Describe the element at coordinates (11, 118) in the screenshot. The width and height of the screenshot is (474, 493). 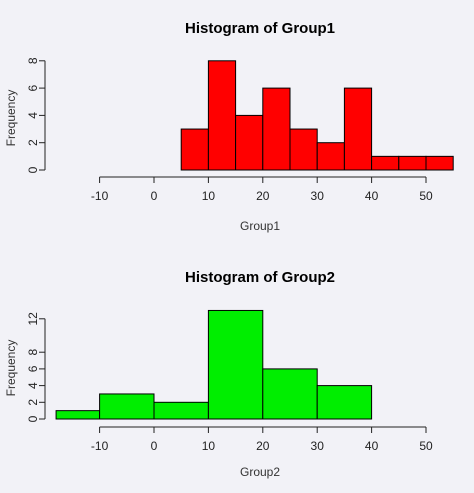
I see `chart1-y-axis-label: Frequency` at that location.